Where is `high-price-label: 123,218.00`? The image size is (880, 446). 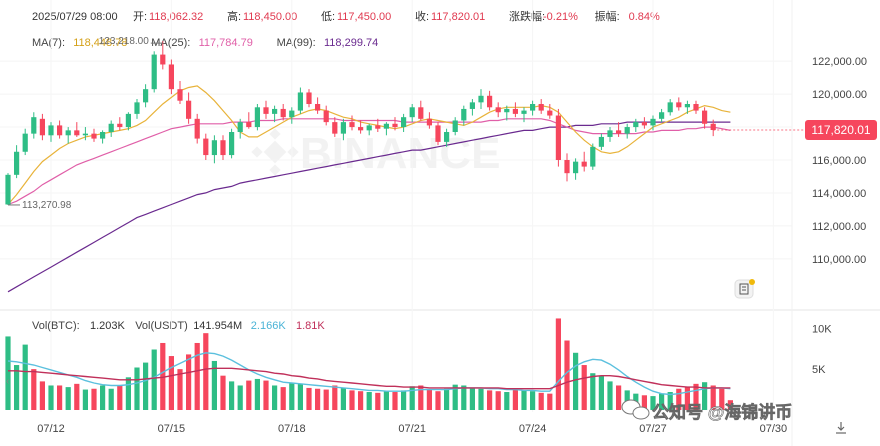 high-price-label: 123,218.00 is located at coordinates (124, 41).